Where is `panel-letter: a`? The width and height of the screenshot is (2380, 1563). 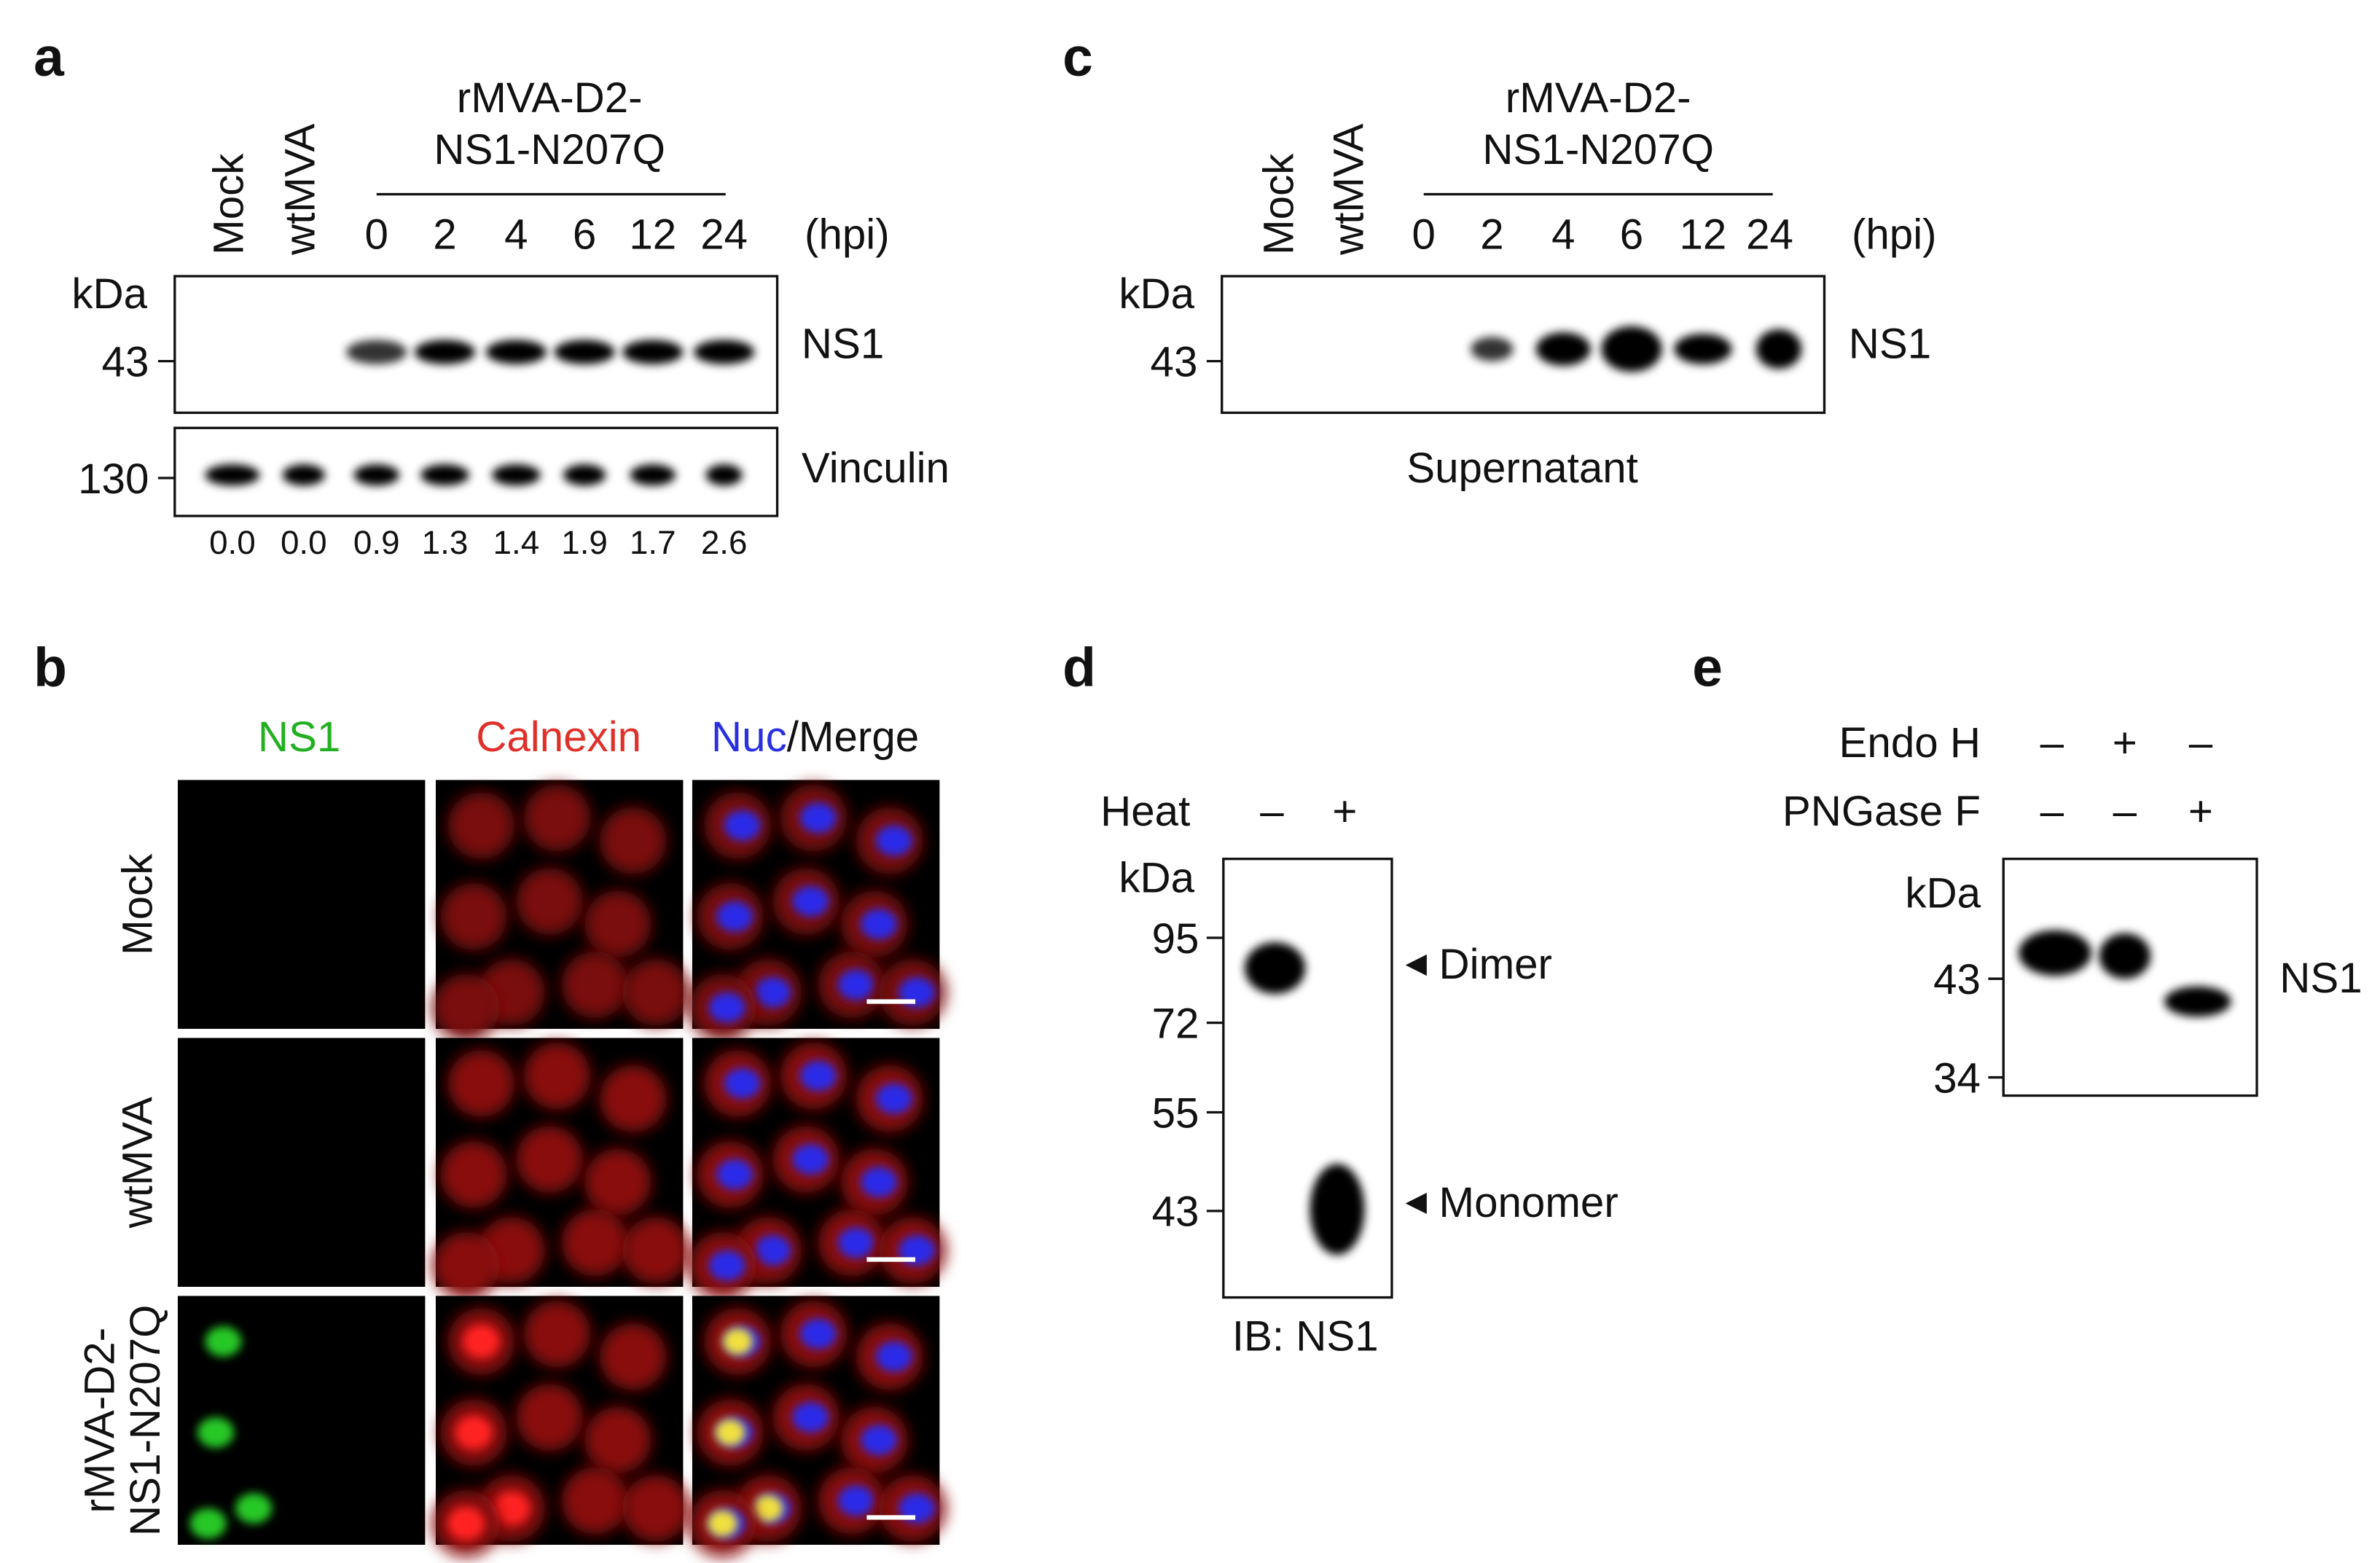
panel-letter: a is located at coordinates (50, 56).